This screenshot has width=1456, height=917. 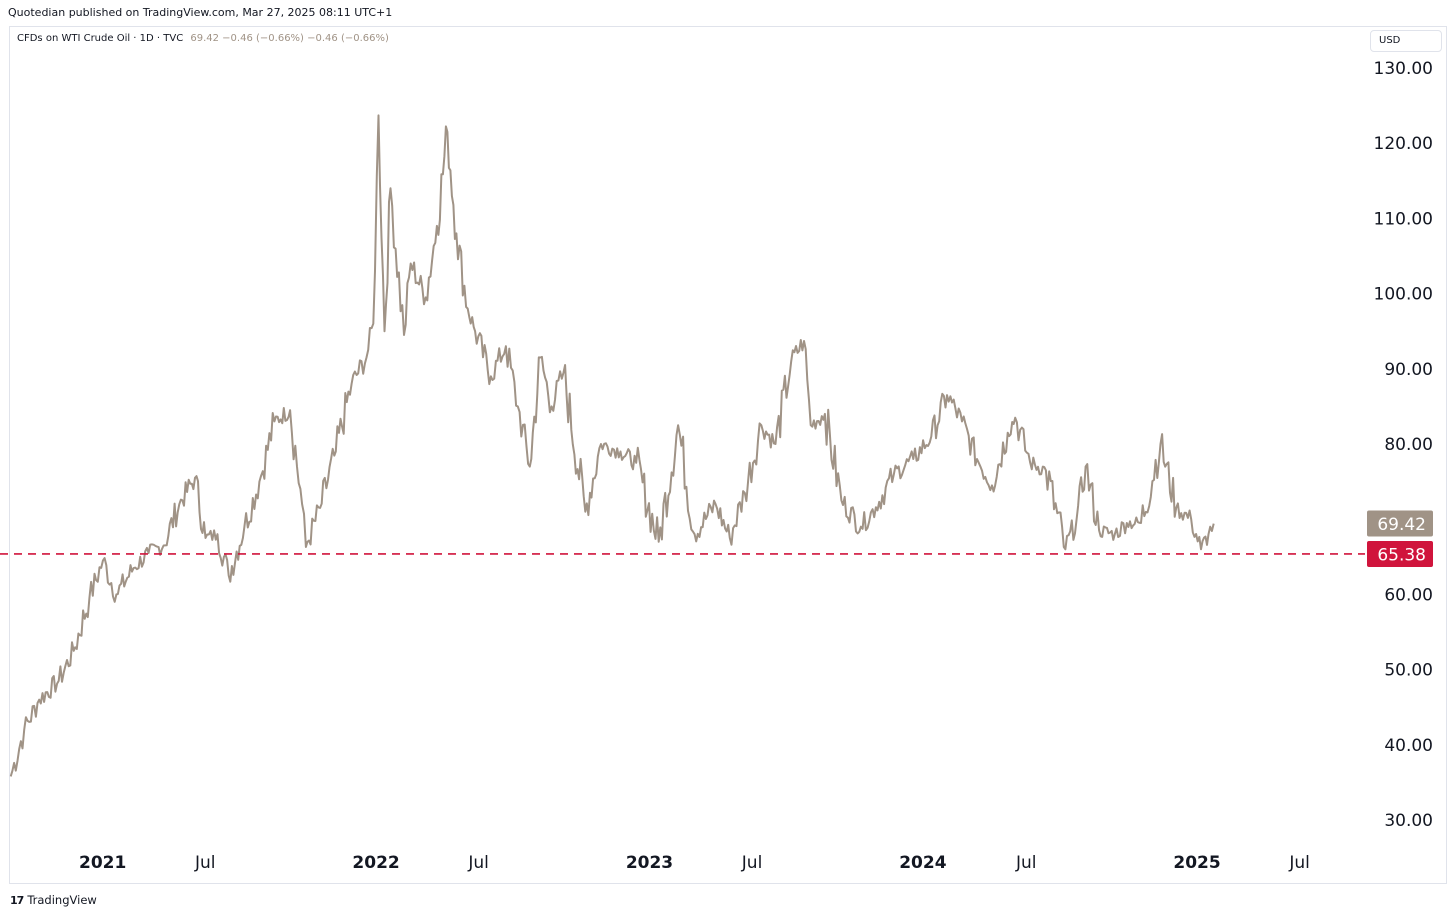 I want to click on last-price-label-bg, so click(x=1400, y=523).